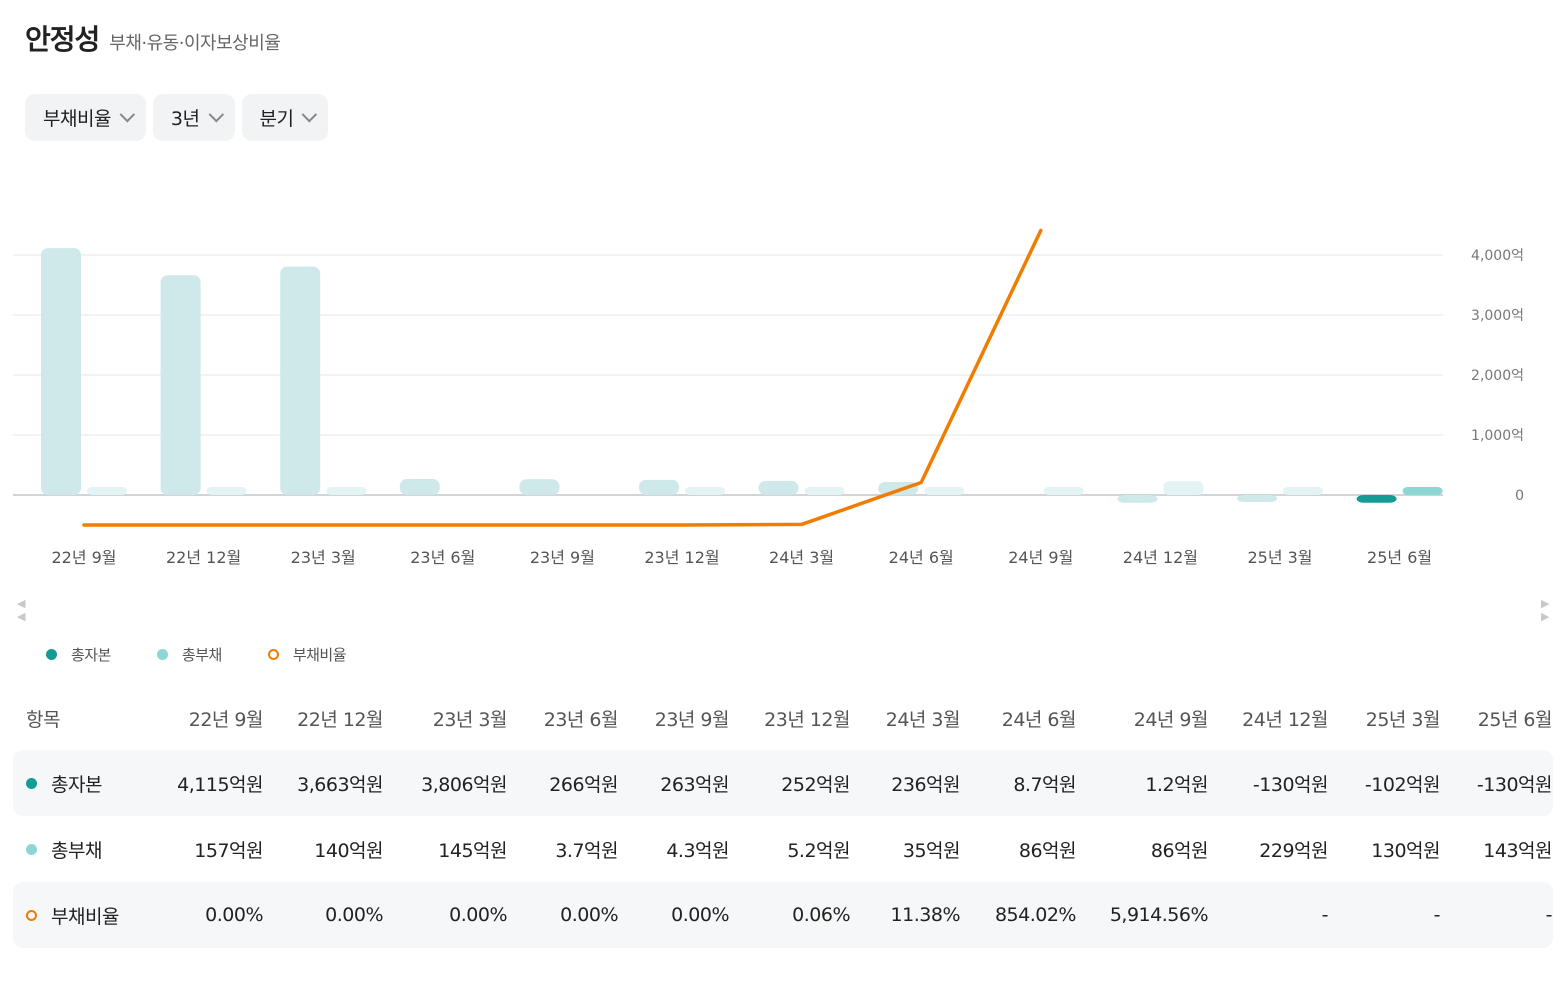  What do you see at coordinates (801, 557) in the screenshot?
I see `x-tick-label: 24년 3월` at bounding box center [801, 557].